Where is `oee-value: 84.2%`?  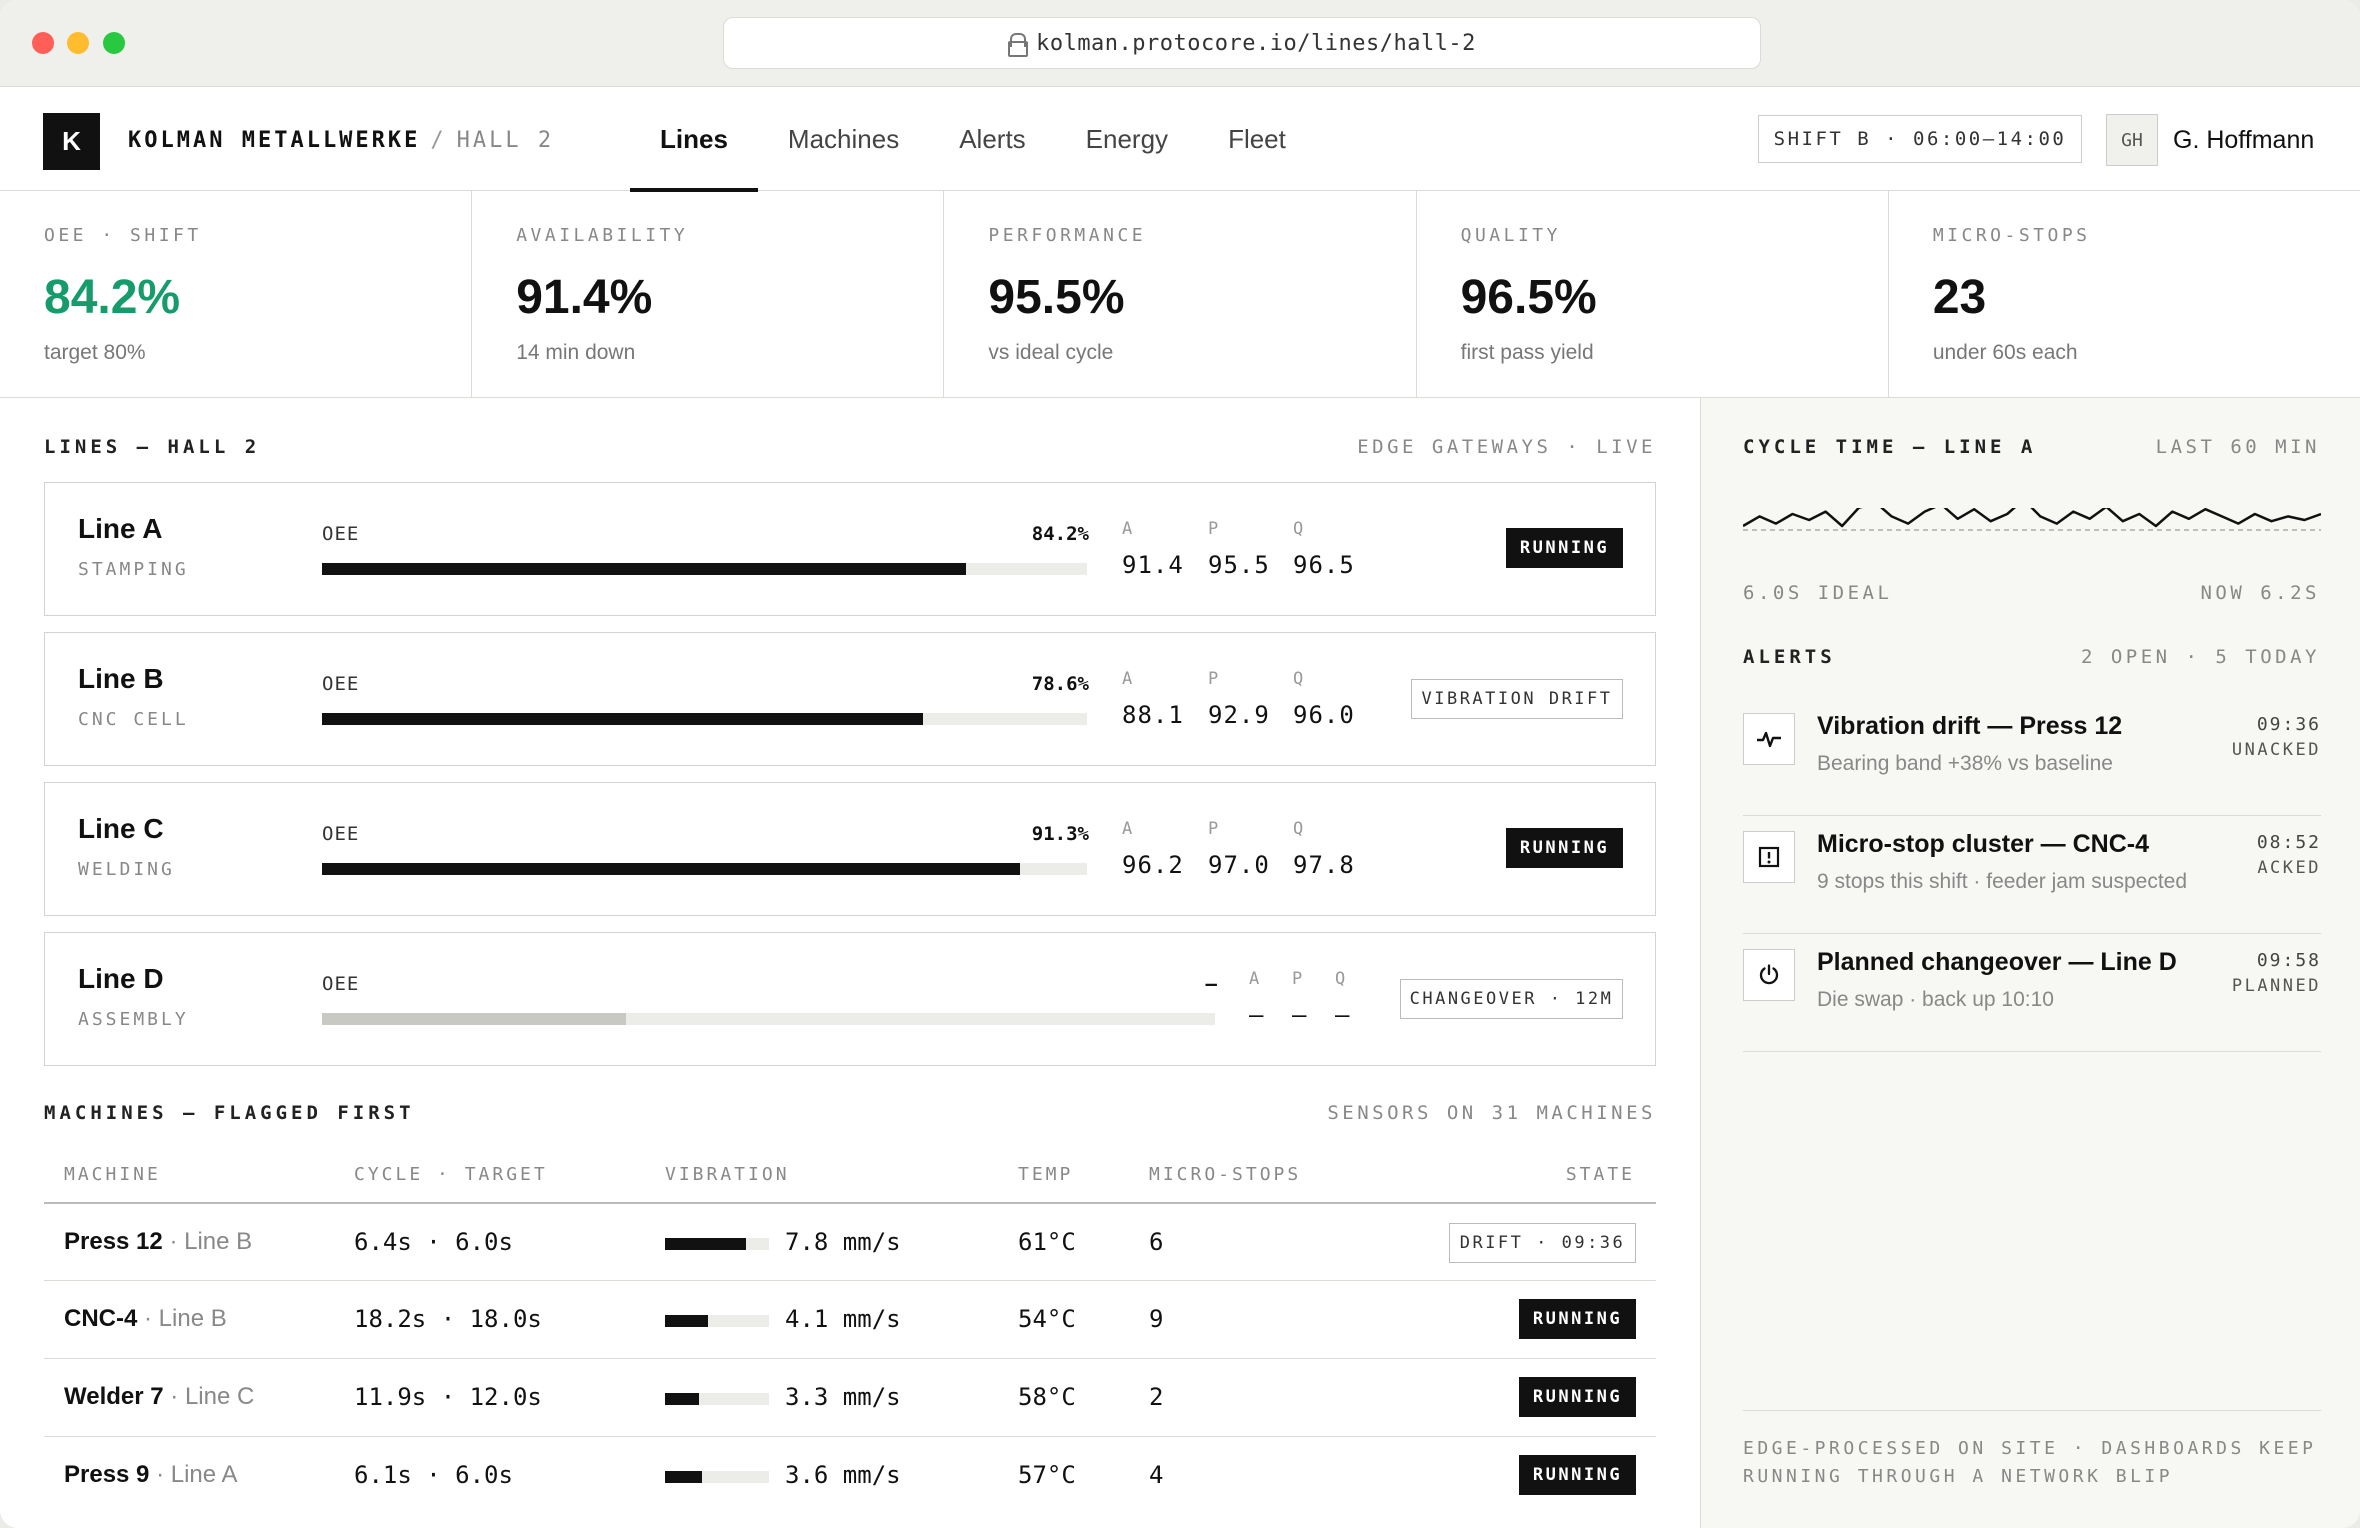
oee-value: 84.2% is located at coordinates (1060, 534).